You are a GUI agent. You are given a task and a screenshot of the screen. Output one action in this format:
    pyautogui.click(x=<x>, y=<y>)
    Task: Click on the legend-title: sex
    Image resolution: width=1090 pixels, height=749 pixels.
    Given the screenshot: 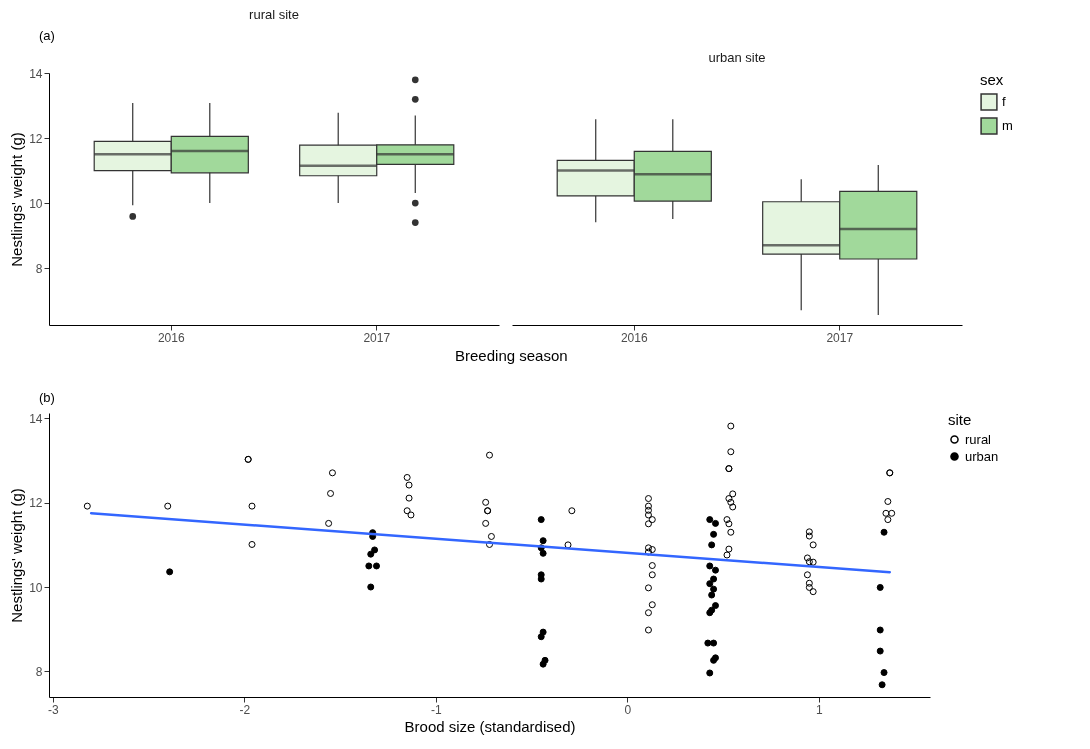 What is the action you would take?
    pyautogui.click(x=992, y=79)
    